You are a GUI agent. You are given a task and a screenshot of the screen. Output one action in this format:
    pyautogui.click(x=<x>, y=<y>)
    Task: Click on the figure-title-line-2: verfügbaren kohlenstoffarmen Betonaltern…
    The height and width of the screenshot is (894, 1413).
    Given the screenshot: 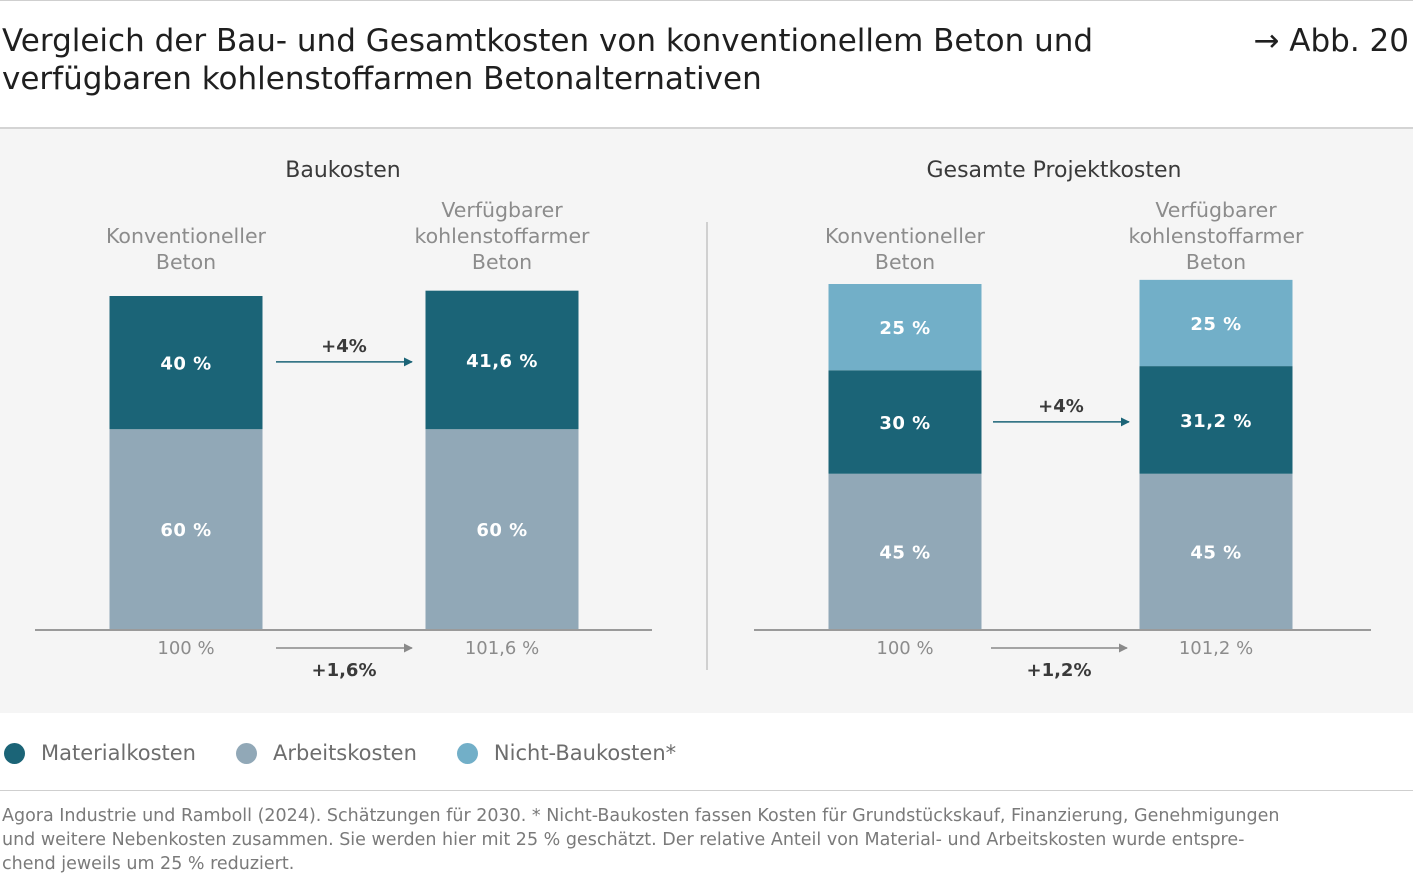 What is the action you would take?
    pyautogui.click(x=382, y=79)
    